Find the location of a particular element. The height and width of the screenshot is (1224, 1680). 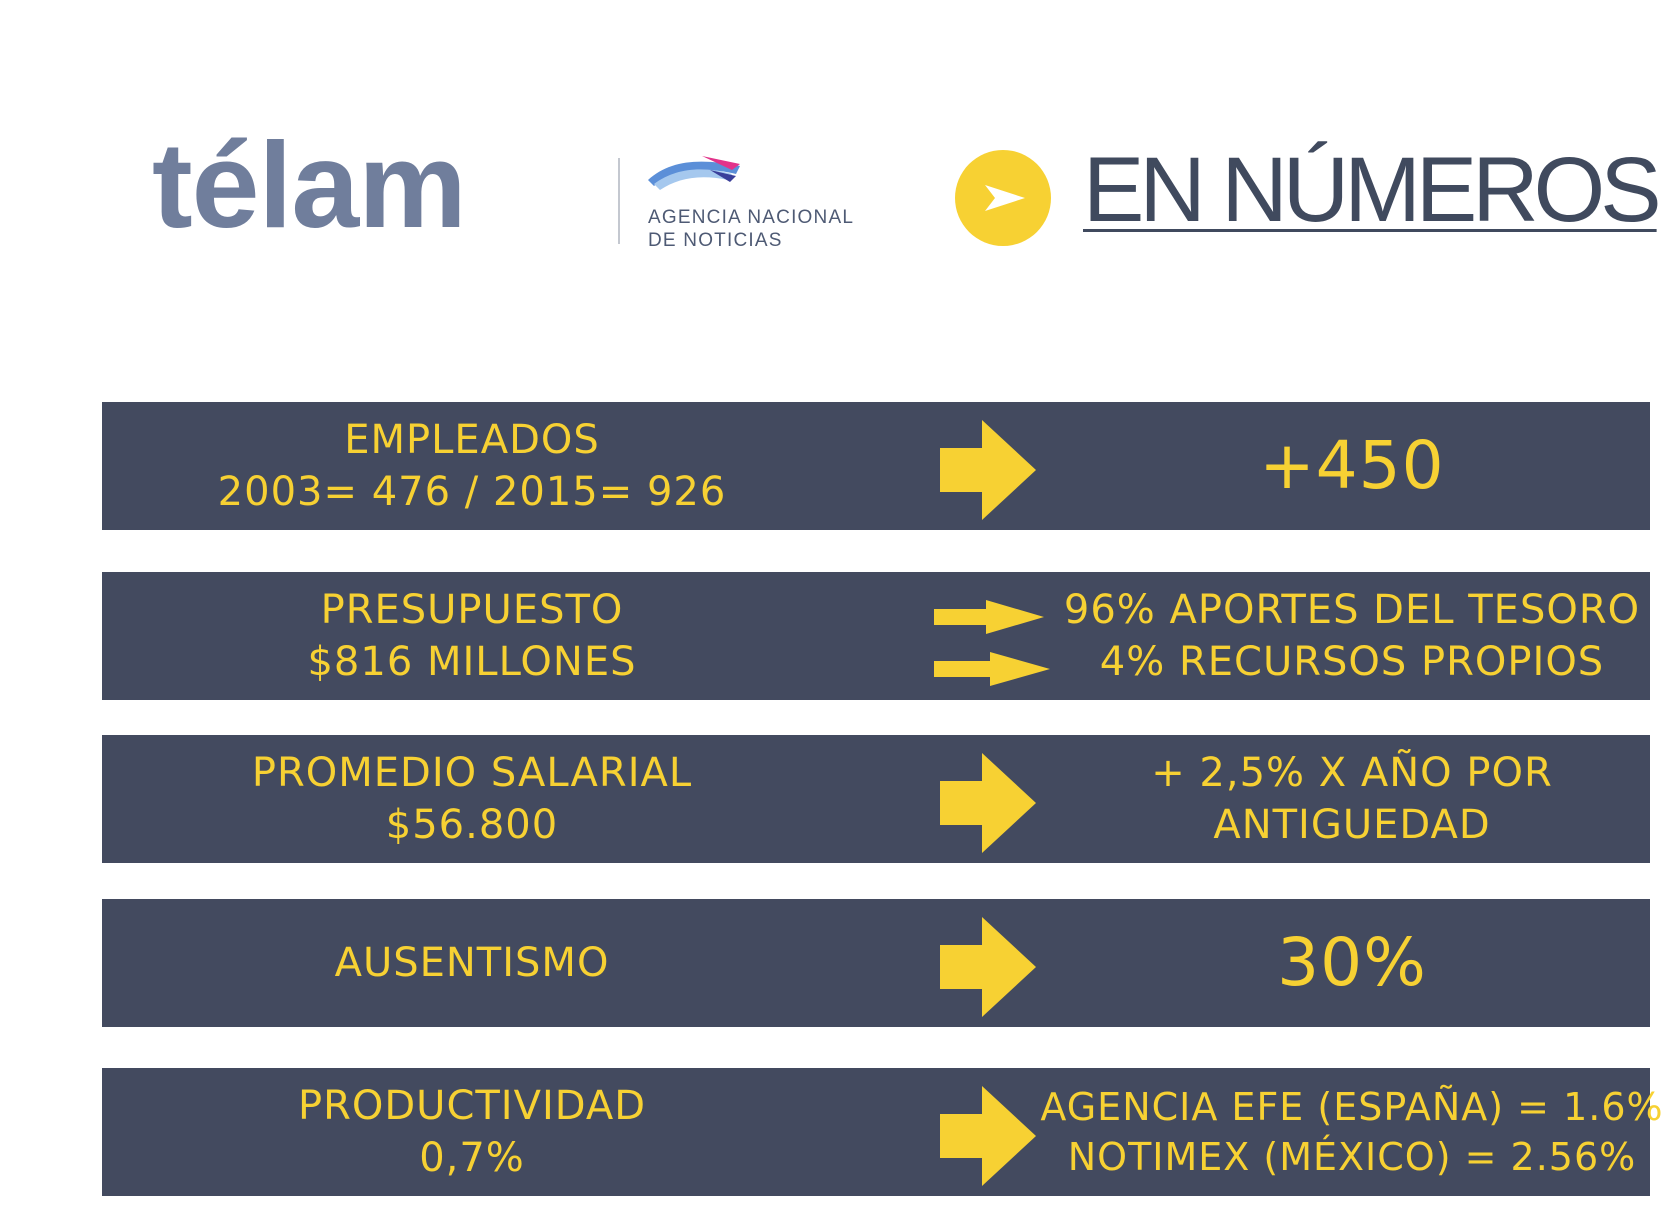

row-value: + 2,5% X AÑO POR ANTIGUEDAD is located at coordinates (1352, 799).